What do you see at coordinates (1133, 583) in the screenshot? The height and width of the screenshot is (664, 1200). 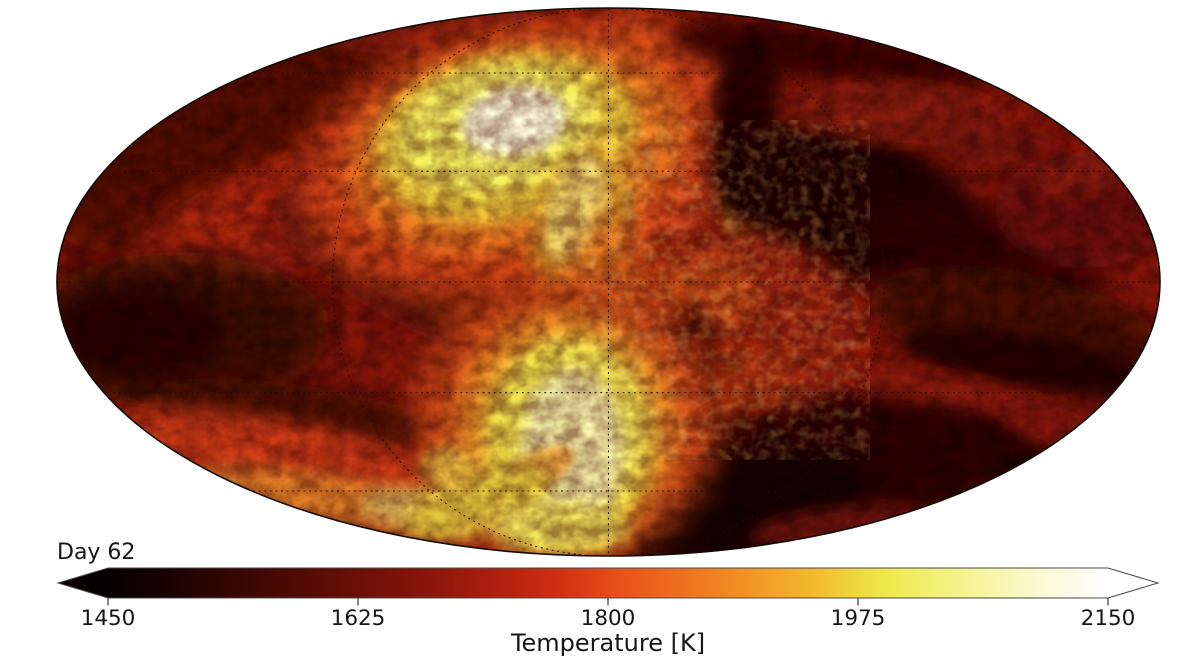 I see `colorbar-extend-max-arrow` at bounding box center [1133, 583].